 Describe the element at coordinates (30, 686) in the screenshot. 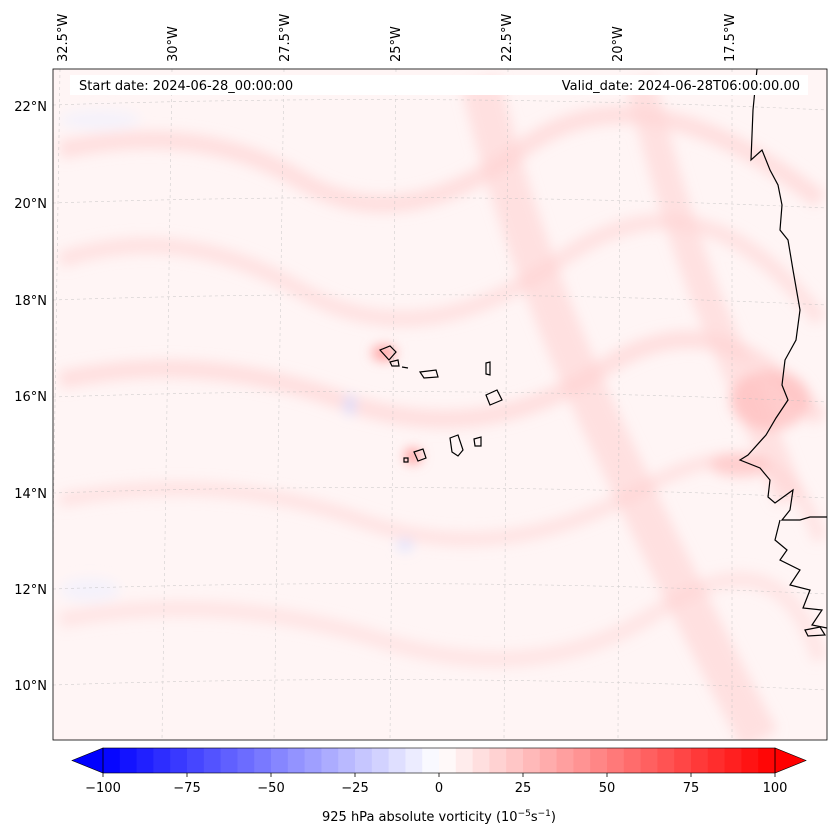

I see `lat-label: 10°N` at that location.